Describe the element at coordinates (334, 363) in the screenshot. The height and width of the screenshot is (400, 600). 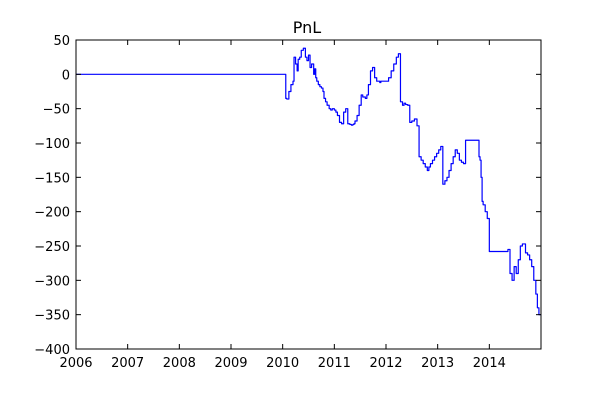
I see `x-tick-label: 2011` at that location.